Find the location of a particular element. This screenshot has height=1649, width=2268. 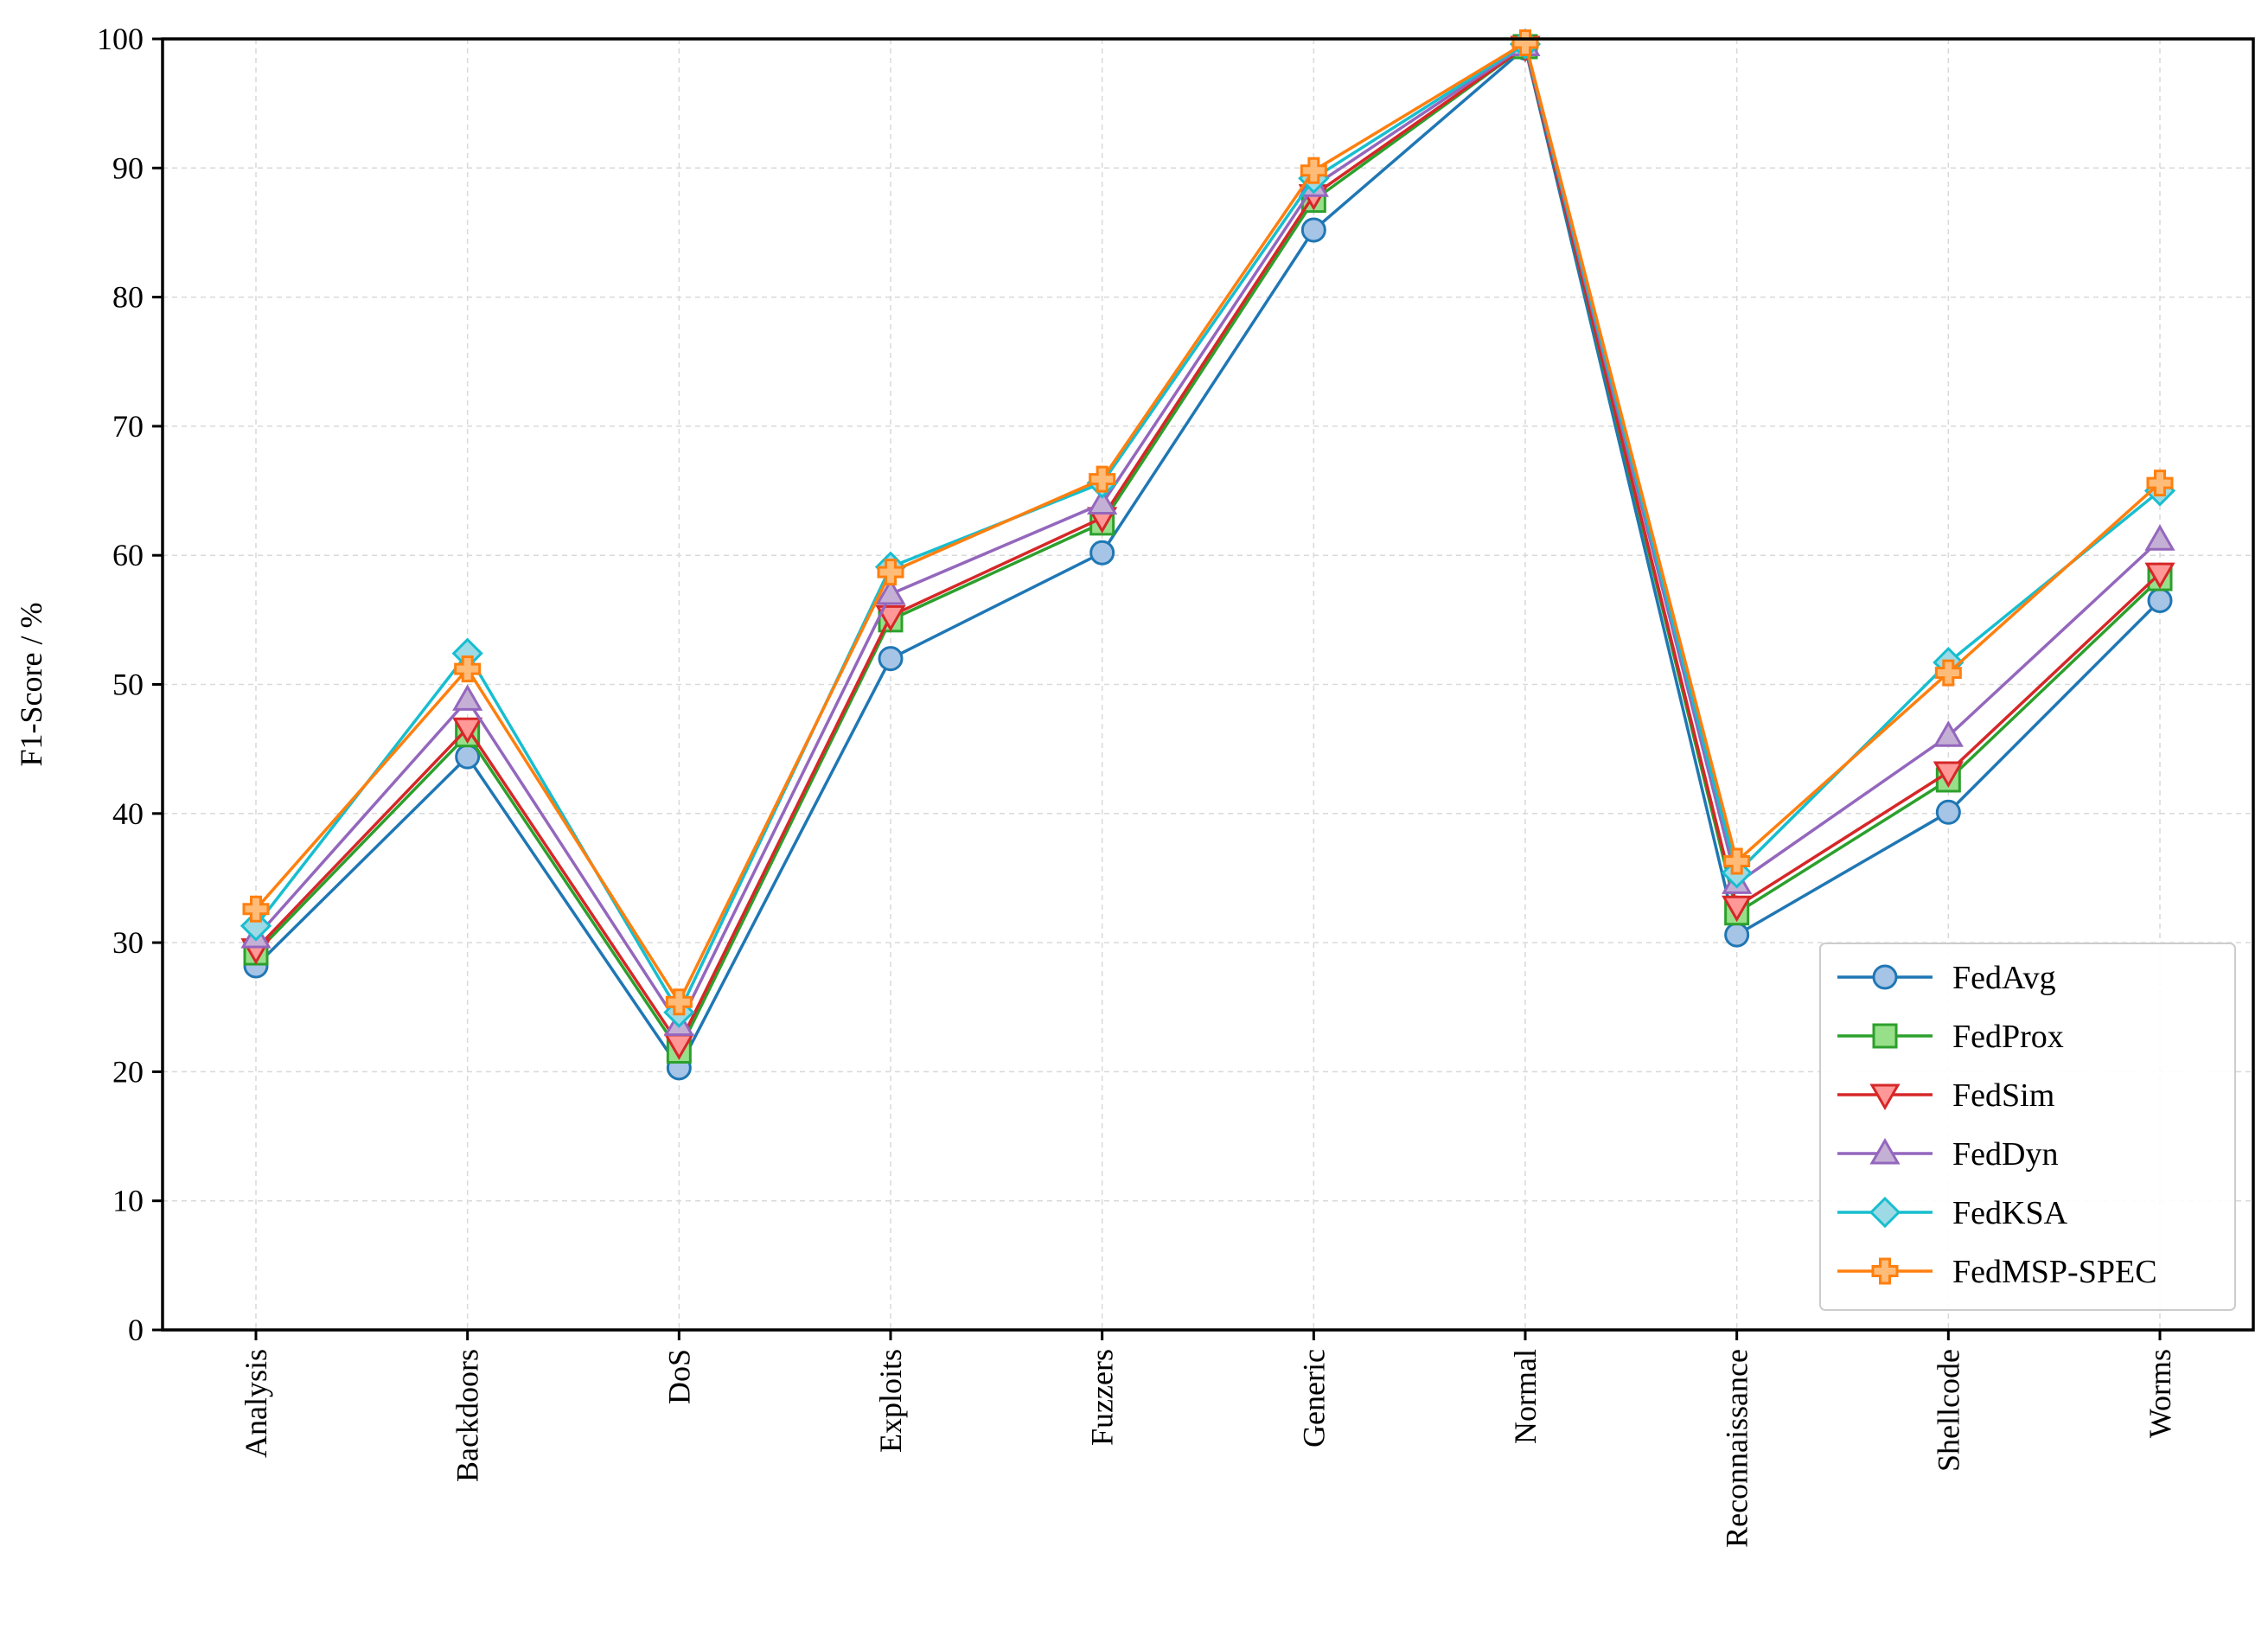

legend-item: FedAvg is located at coordinates (1946, 978).